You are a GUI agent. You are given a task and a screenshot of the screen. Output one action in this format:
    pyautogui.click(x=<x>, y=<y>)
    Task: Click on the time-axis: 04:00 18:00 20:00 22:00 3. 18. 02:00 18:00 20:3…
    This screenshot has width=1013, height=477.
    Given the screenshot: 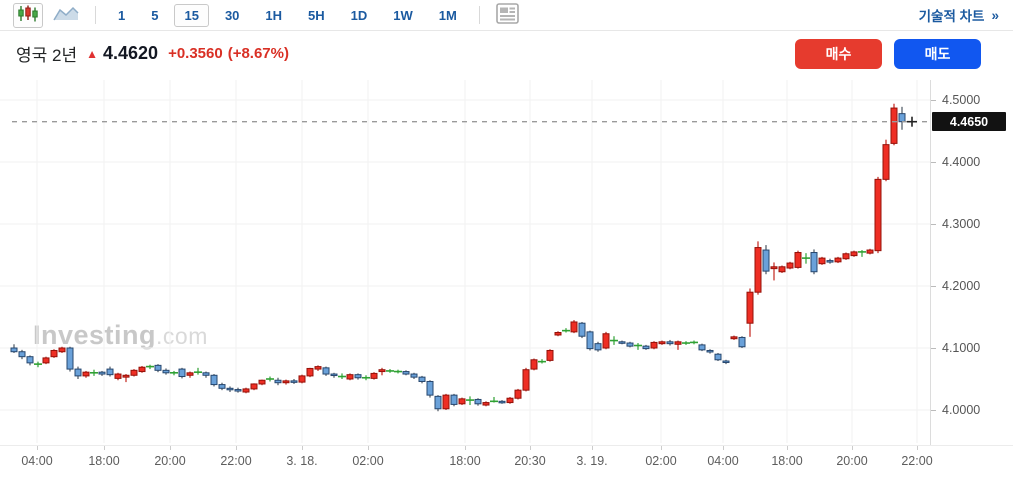 What is the action you would take?
    pyautogui.click(x=506, y=461)
    